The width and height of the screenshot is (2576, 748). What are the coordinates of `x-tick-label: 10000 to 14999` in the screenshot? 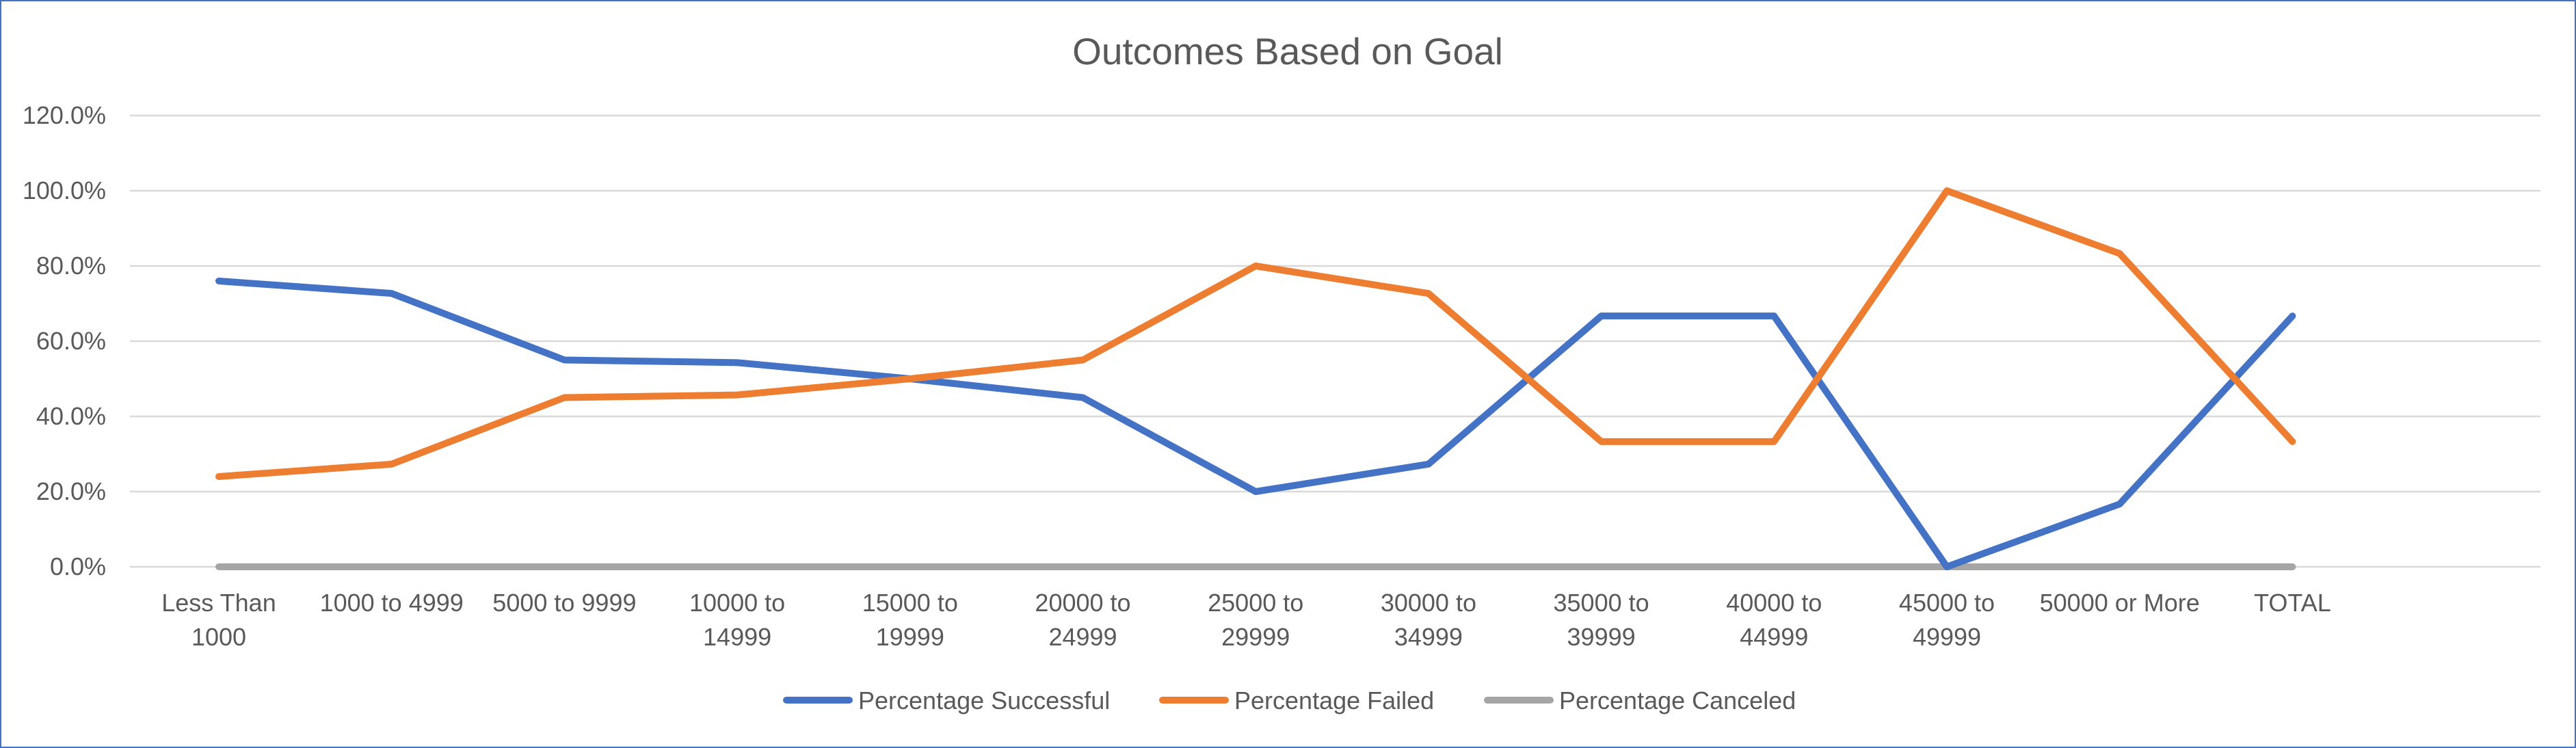 It's located at (737, 620).